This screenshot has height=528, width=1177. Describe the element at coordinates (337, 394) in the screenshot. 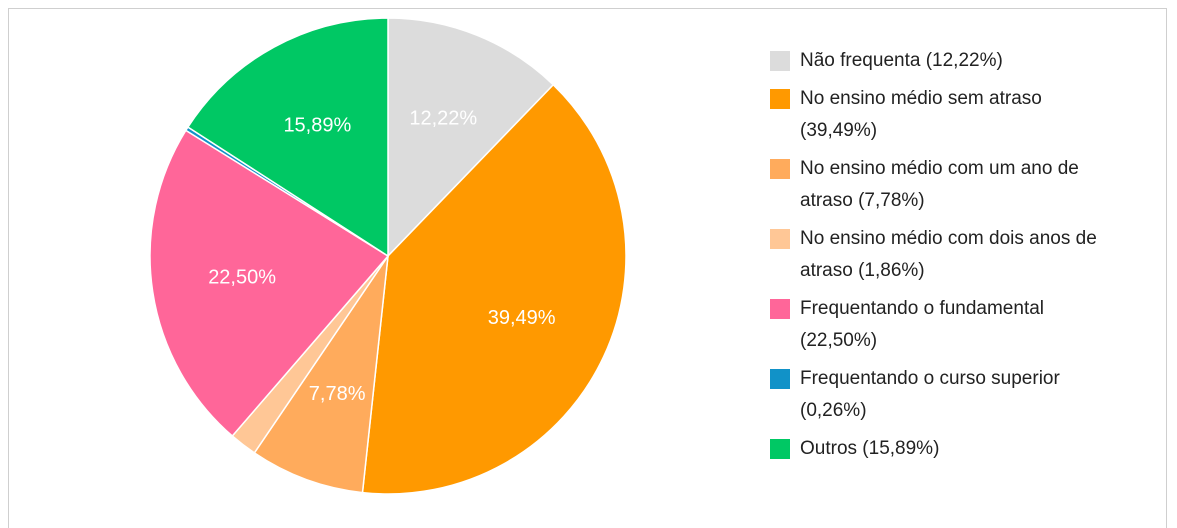

I see `slice-label: 7,78%` at that location.